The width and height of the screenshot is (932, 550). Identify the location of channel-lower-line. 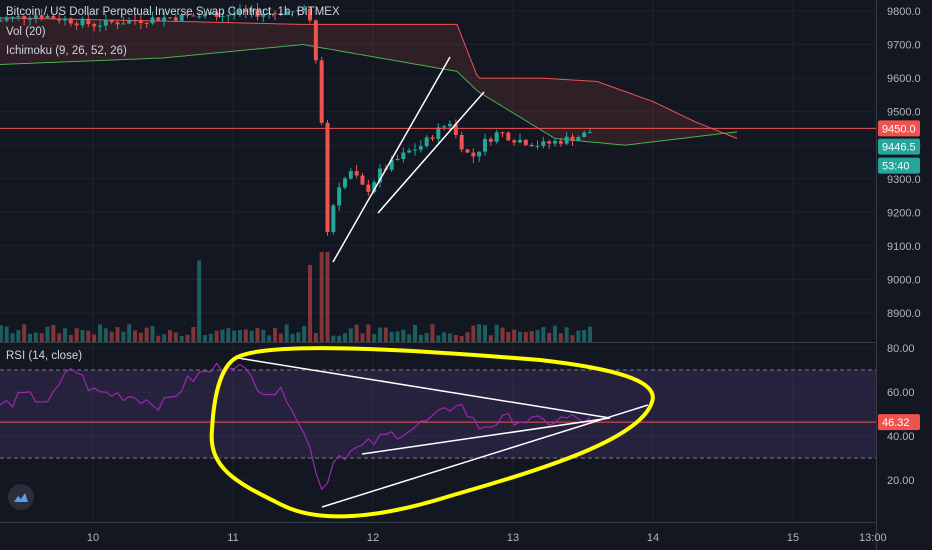
(431, 152).